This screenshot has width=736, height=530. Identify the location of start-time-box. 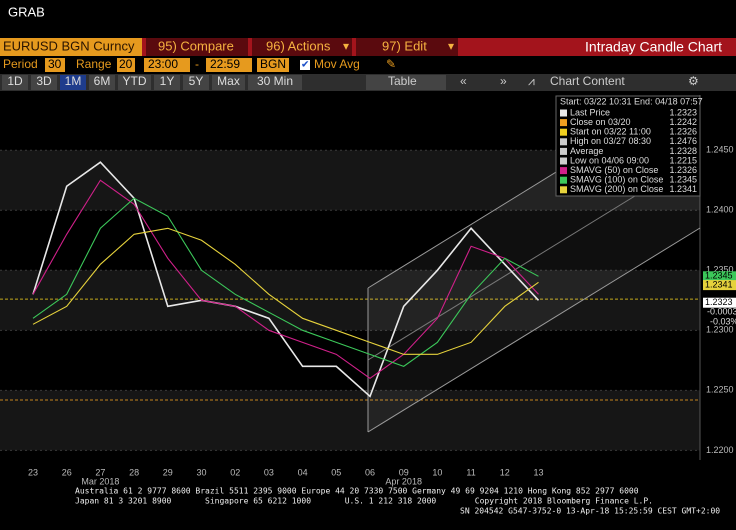
(167, 65).